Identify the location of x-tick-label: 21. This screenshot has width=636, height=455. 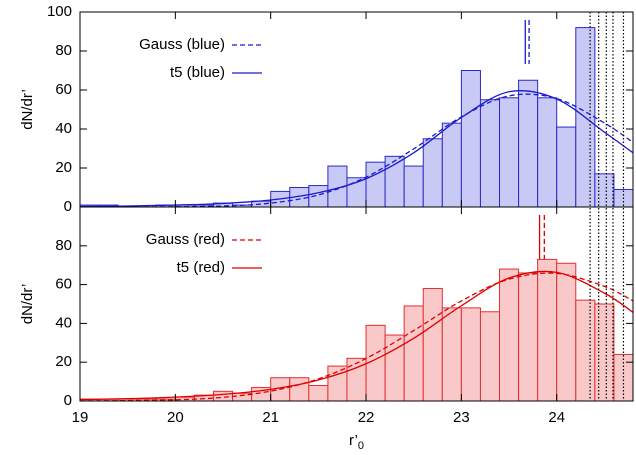
(270, 417).